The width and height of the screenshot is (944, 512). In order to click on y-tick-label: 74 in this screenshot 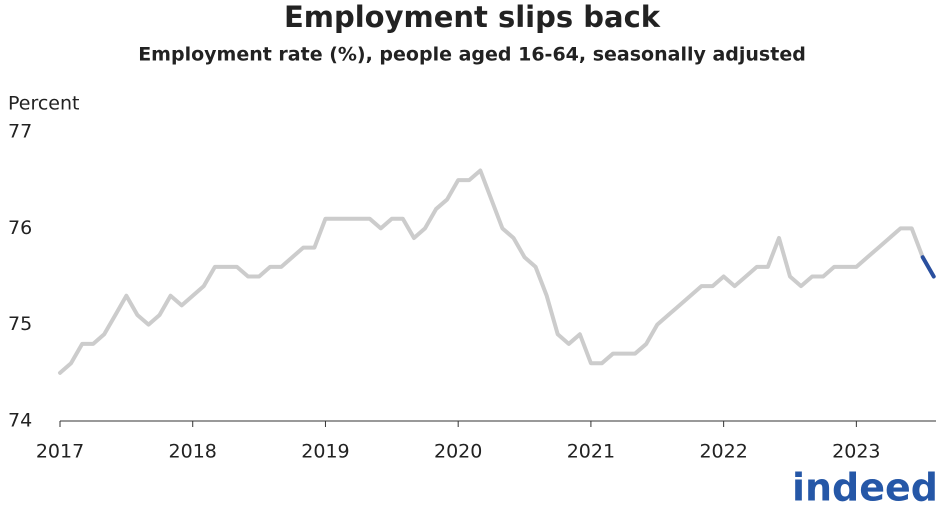, I will do `click(20, 421)`.